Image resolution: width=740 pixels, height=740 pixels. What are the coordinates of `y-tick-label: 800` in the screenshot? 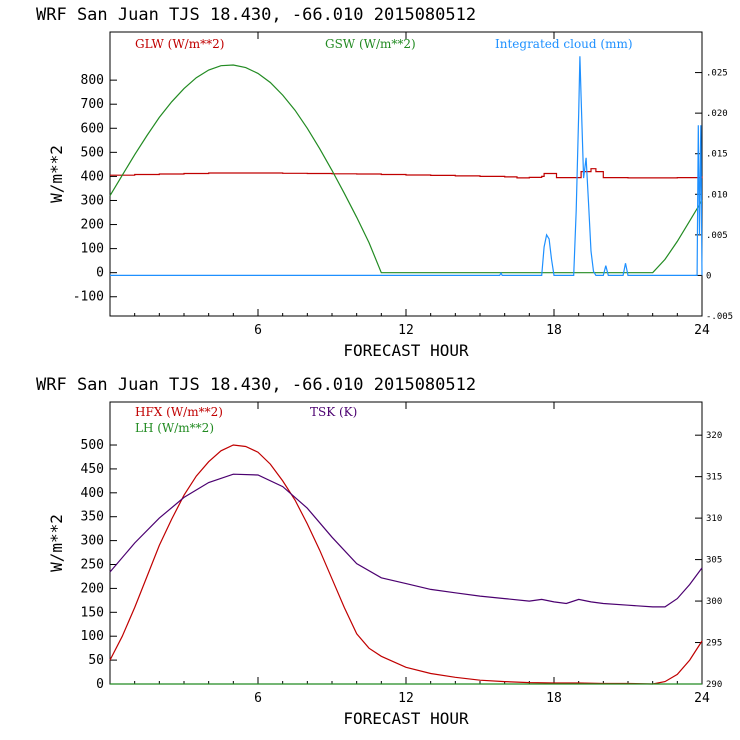 It's located at (92, 80).